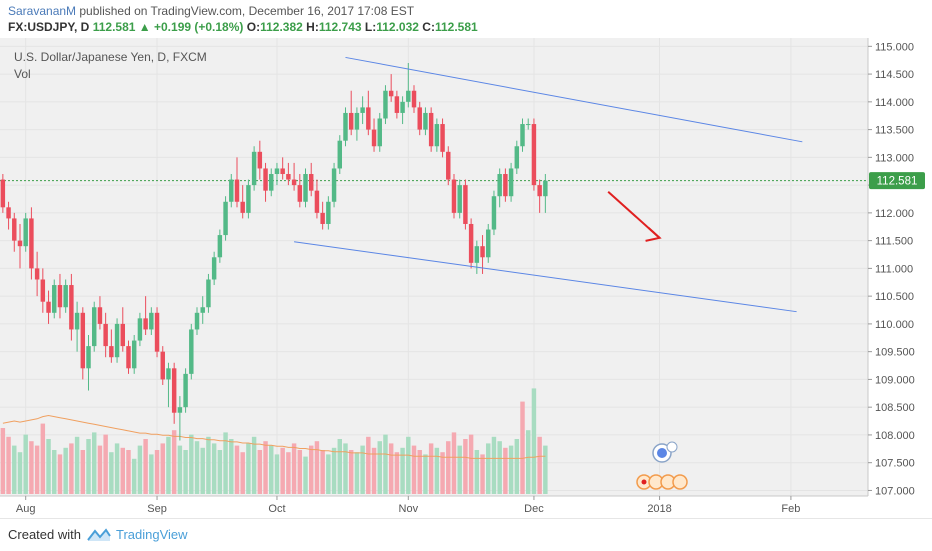 This screenshot has height=551, width=932. I want to click on tradingview-logo-icon, so click(99, 535).